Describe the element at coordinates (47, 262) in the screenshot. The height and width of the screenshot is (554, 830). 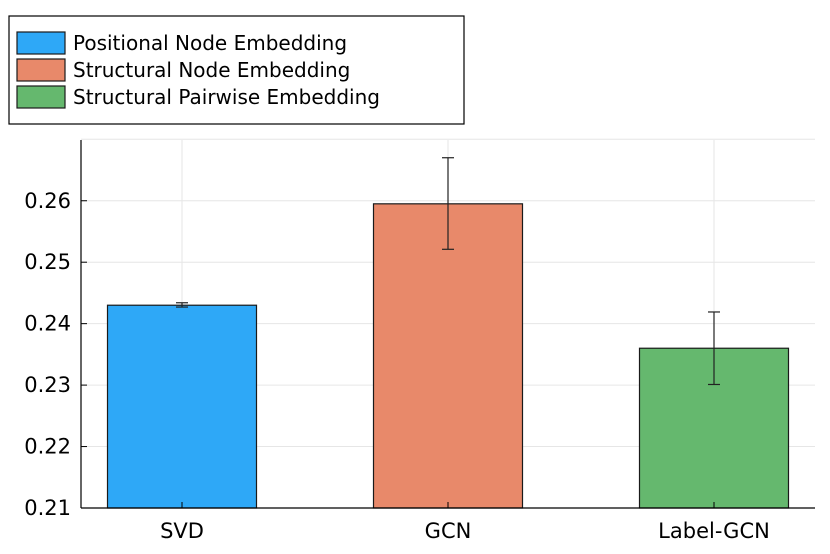
I see `y-tick-label: 0.25` at that location.